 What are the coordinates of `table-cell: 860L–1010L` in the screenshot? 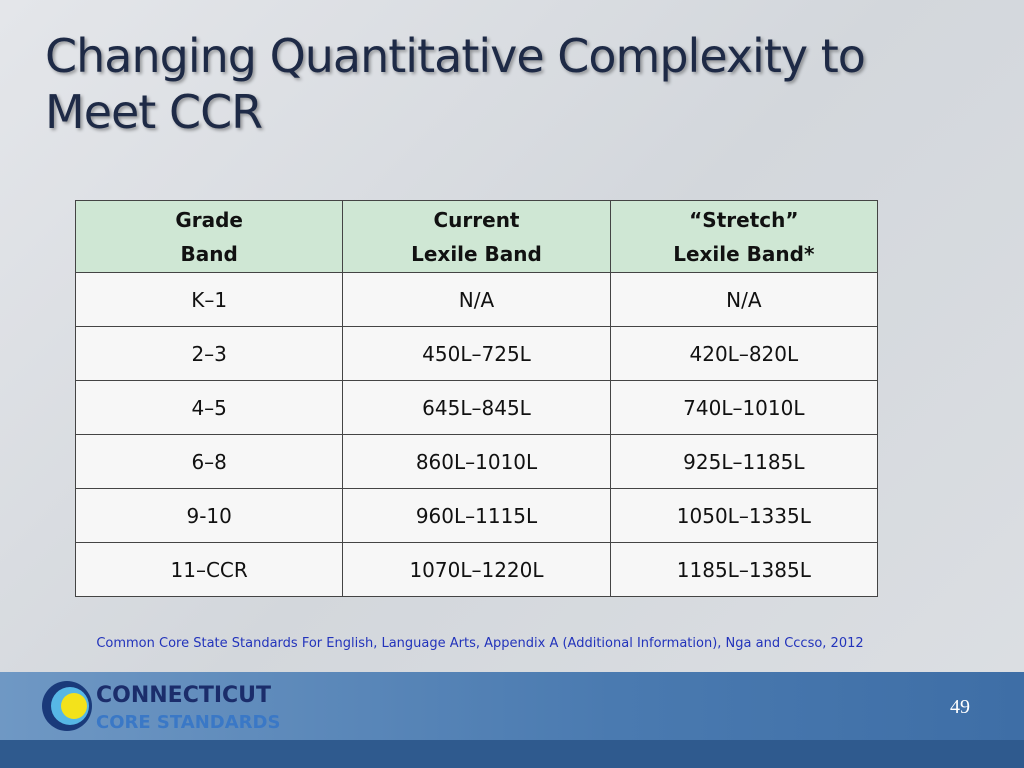 It's located at (476, 461).